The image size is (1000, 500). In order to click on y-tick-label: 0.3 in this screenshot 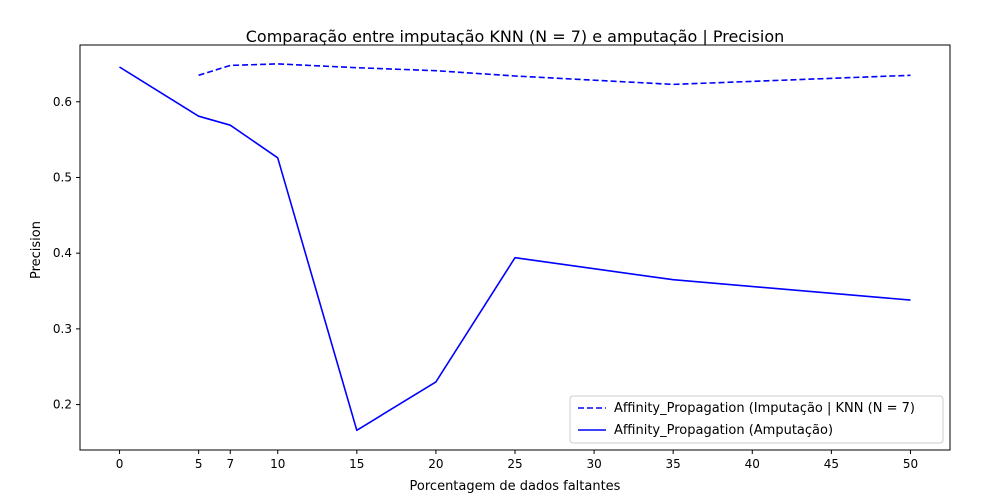, I will do `click(62, 329)`.